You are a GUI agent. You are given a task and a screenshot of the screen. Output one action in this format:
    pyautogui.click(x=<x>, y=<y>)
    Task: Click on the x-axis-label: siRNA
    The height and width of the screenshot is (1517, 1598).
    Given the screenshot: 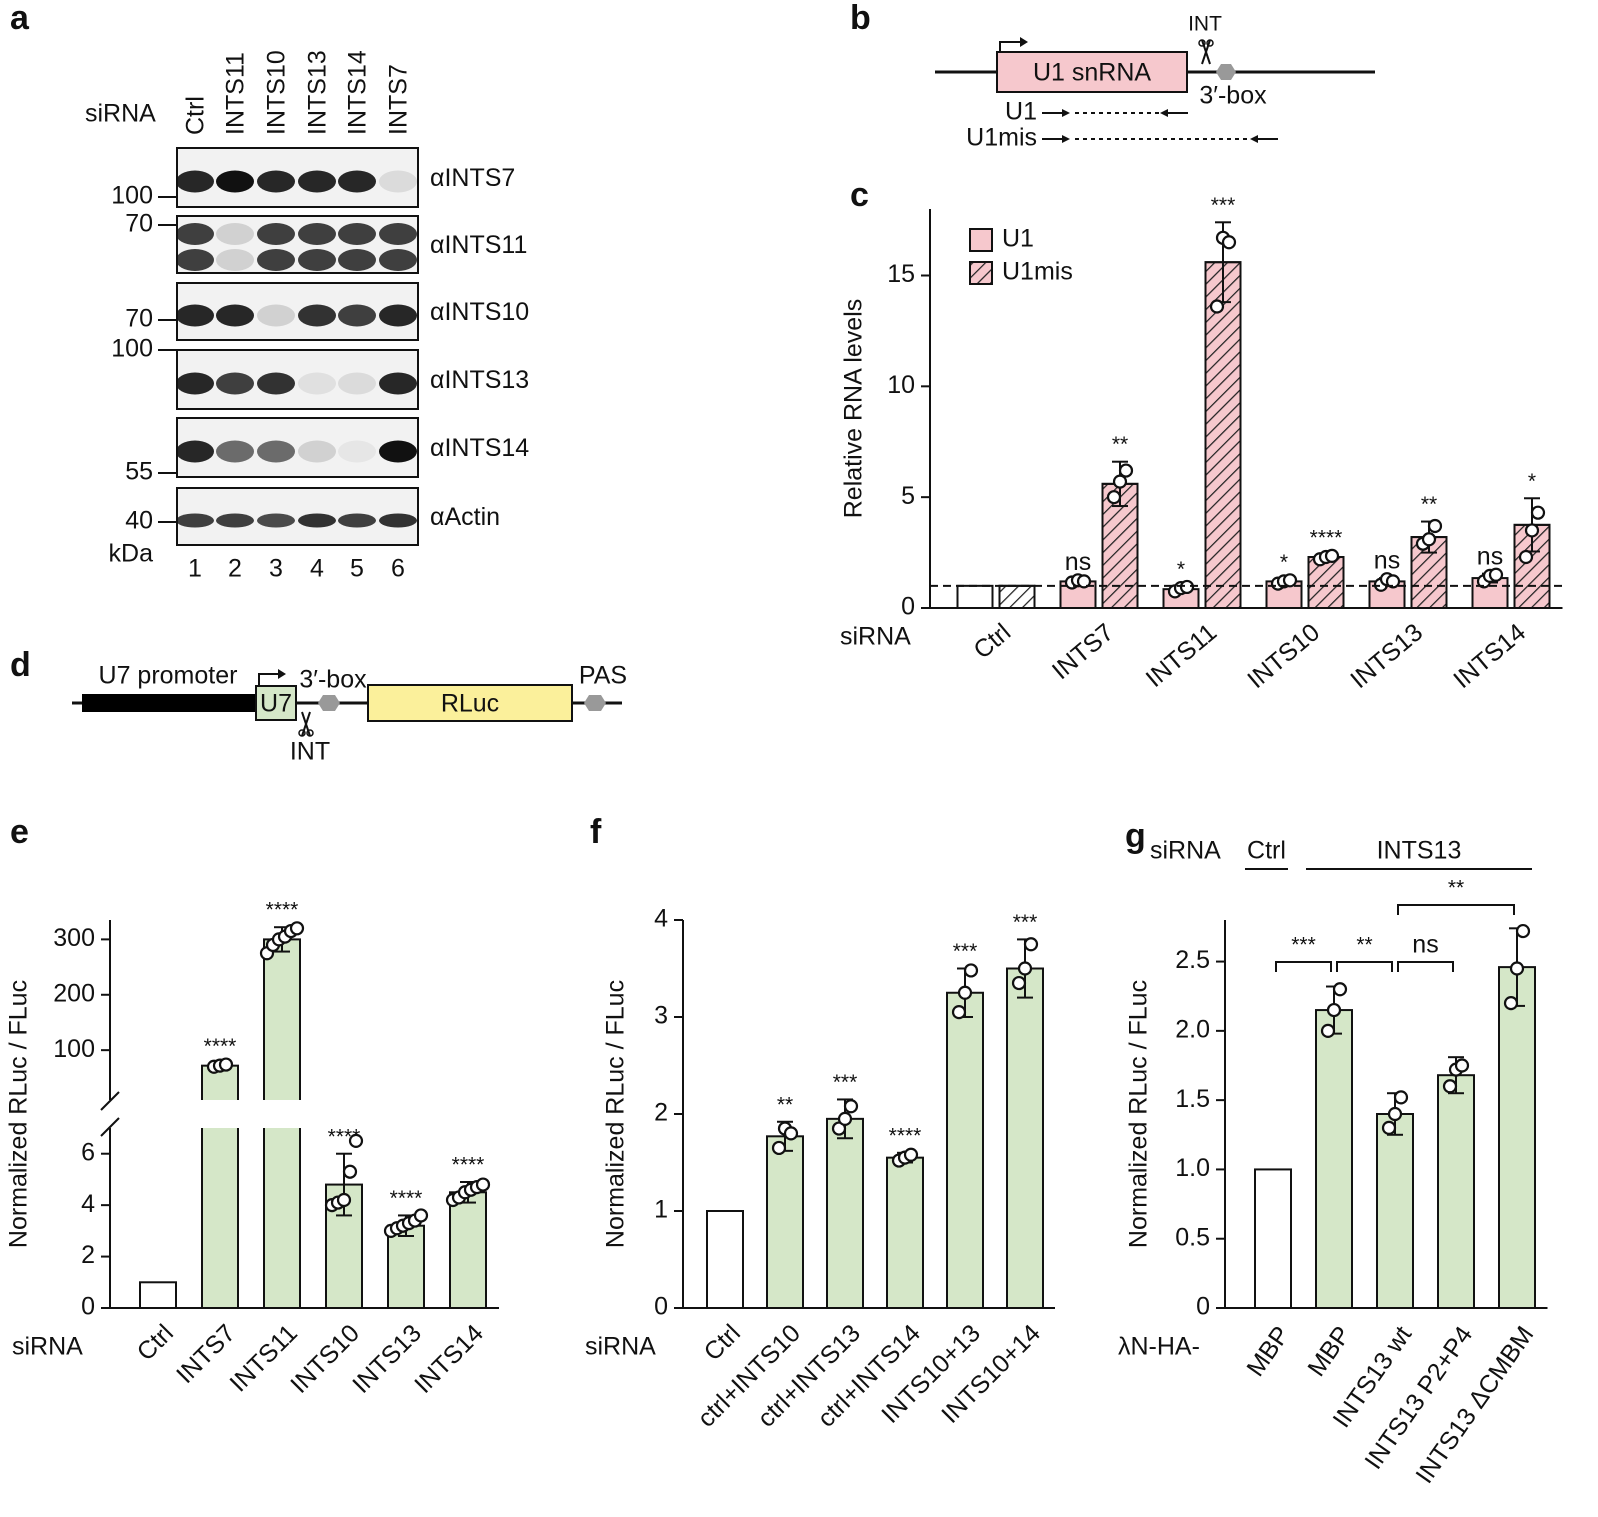 What is the action you would take?
    pyautogui.click(x=620, y=1347)
    